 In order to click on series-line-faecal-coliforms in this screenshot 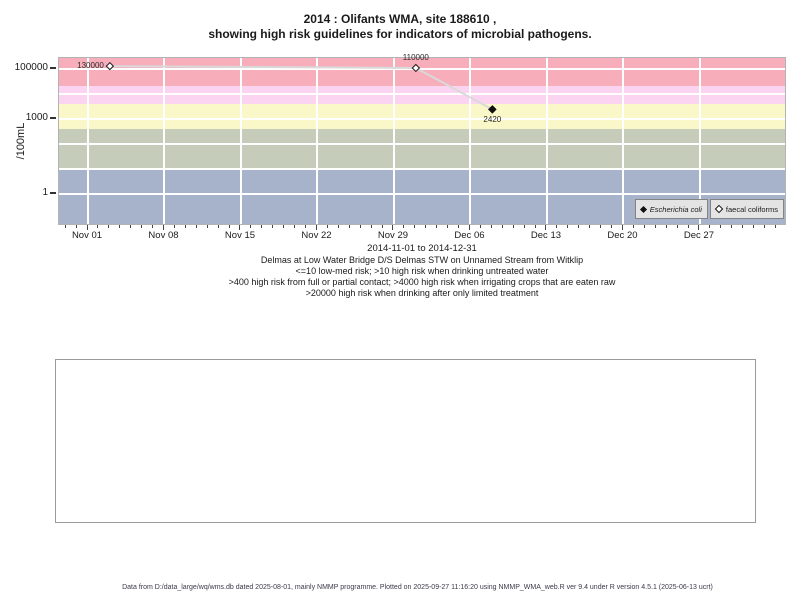, I will do `click(301, 88)`.